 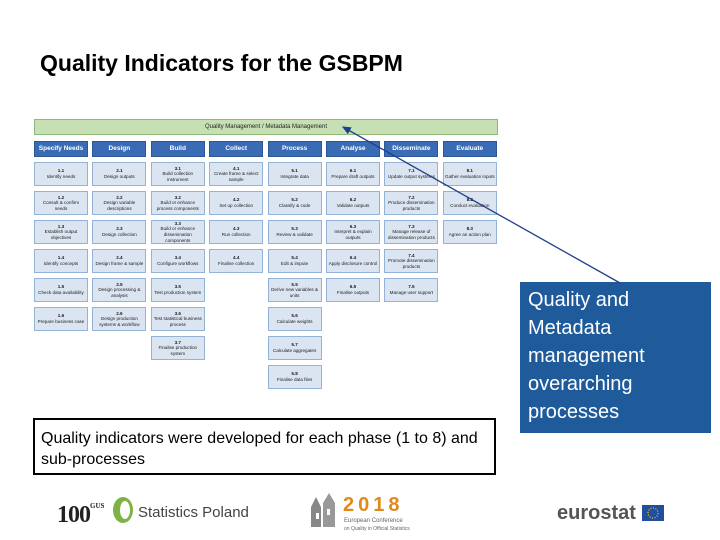 I want to click on sub-process-label: Test production system, so click(x=178, y=292).